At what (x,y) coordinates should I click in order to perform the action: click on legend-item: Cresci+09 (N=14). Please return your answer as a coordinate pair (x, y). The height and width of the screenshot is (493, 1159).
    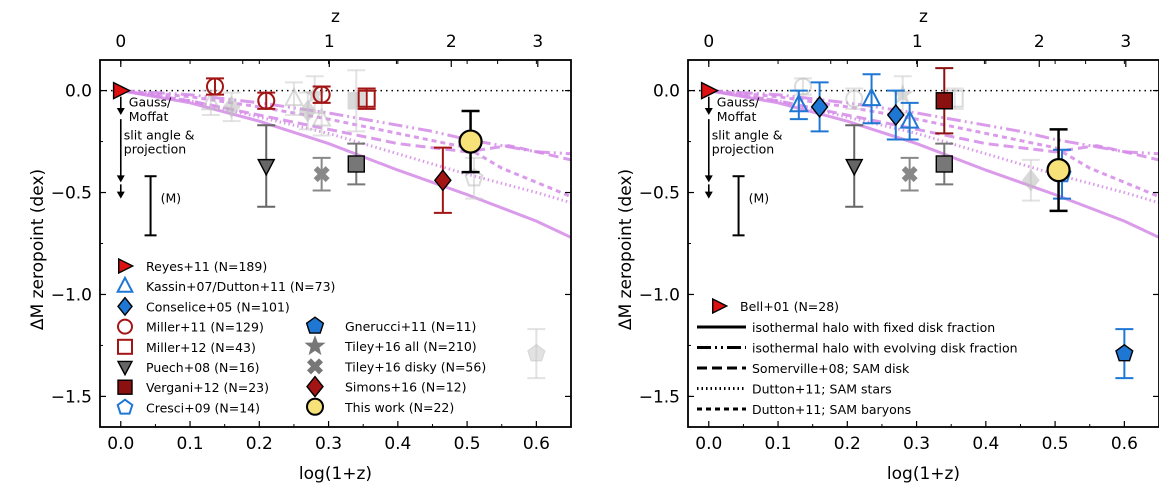
    Looking at the image, I should click on (188, 406).